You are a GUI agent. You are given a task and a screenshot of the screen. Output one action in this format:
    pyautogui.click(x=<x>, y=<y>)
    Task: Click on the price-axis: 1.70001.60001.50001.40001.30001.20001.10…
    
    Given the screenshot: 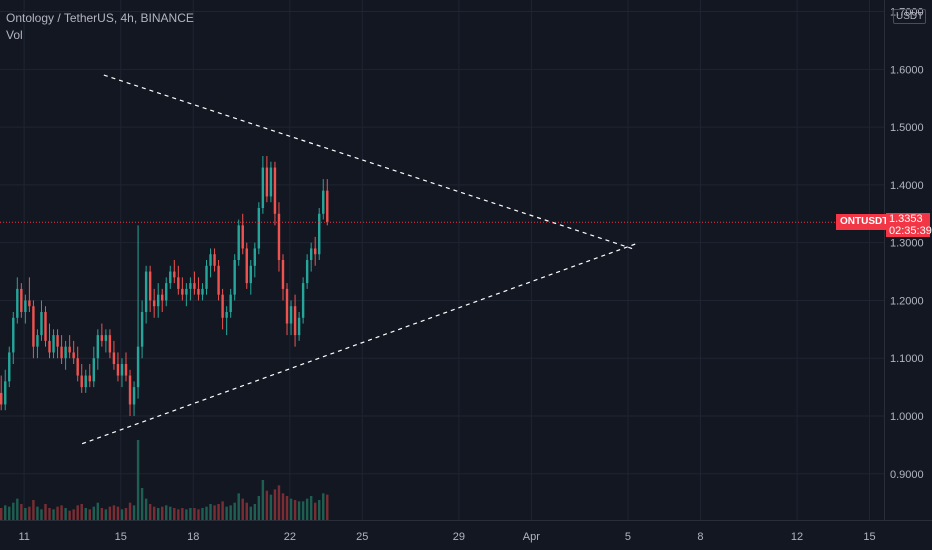 What is the action you would take?
    pyautogui.click(x=907, y=244)
    